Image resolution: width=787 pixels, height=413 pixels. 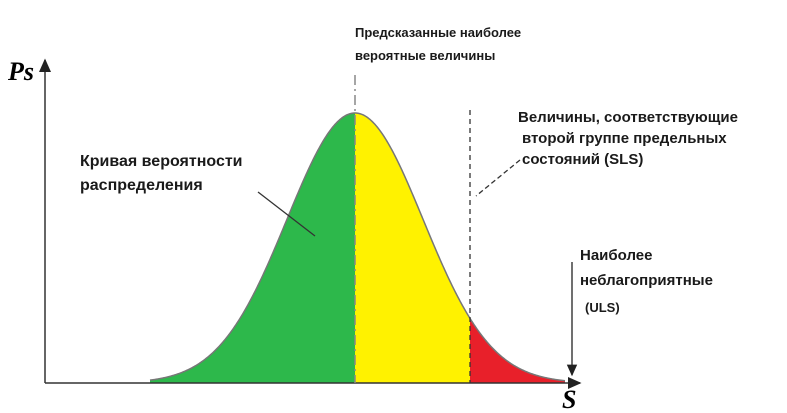 I want to click on sls-text: состояний (SLS), so click(x=582, y=159).